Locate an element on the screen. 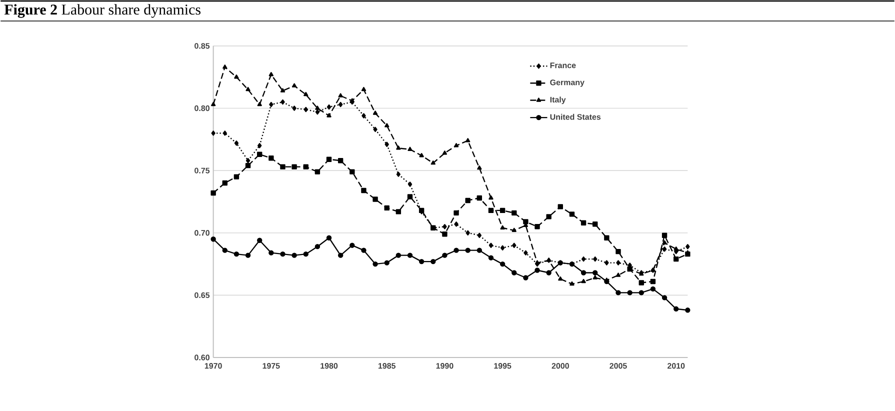 Image resolution: width=895 pixels, height=411 pixels. chart-title: Figure 2 Labour share dynamics is located at coordinates (102, 11).